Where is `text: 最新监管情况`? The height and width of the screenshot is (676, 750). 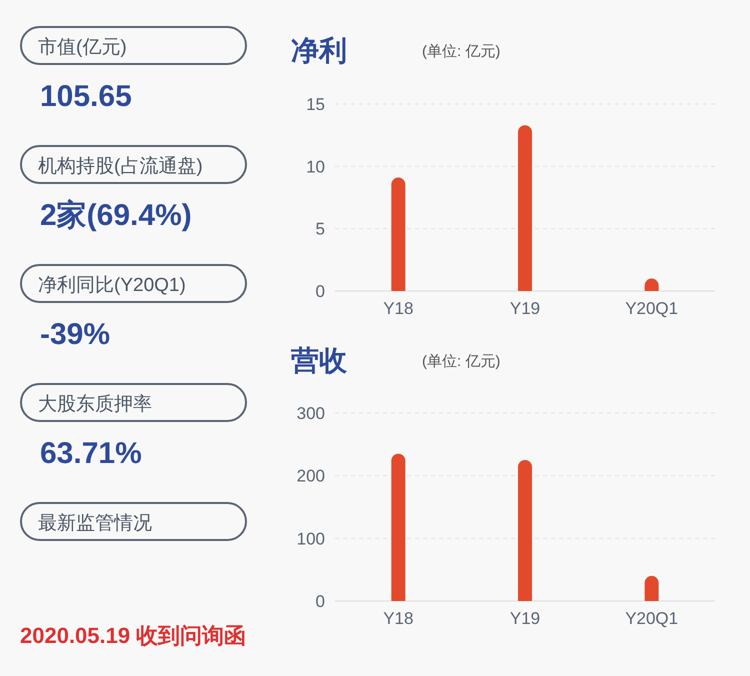
text: 最新监管情况 is located at coordinates (95, 523).